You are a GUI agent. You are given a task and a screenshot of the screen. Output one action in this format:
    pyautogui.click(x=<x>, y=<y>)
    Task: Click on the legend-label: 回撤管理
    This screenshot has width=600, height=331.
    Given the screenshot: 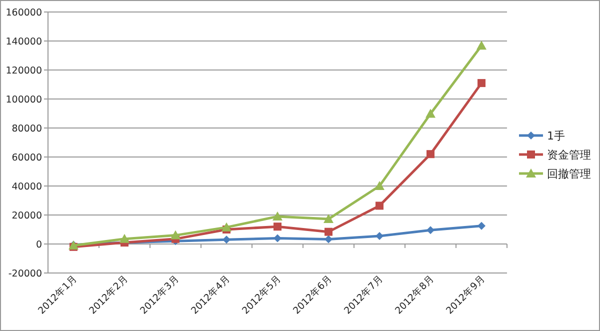 What is the action you would take?
    pyautogui.click(x=569, y=173)
    